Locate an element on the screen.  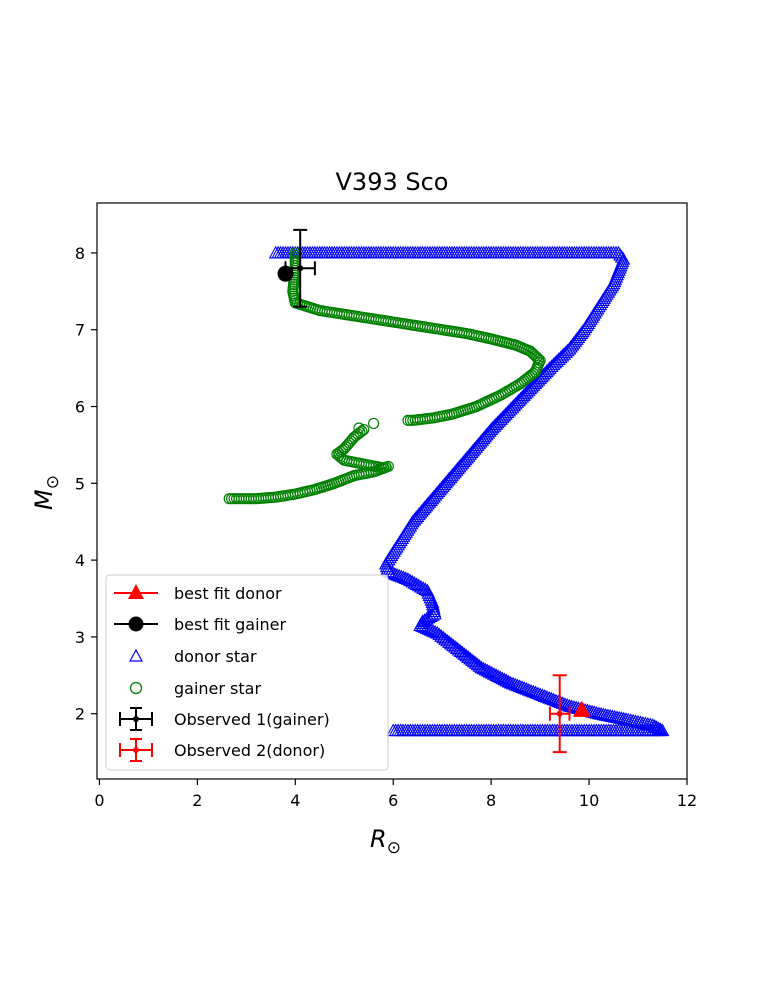
y-tick-label: 8 is located at coordinates (80, 253).